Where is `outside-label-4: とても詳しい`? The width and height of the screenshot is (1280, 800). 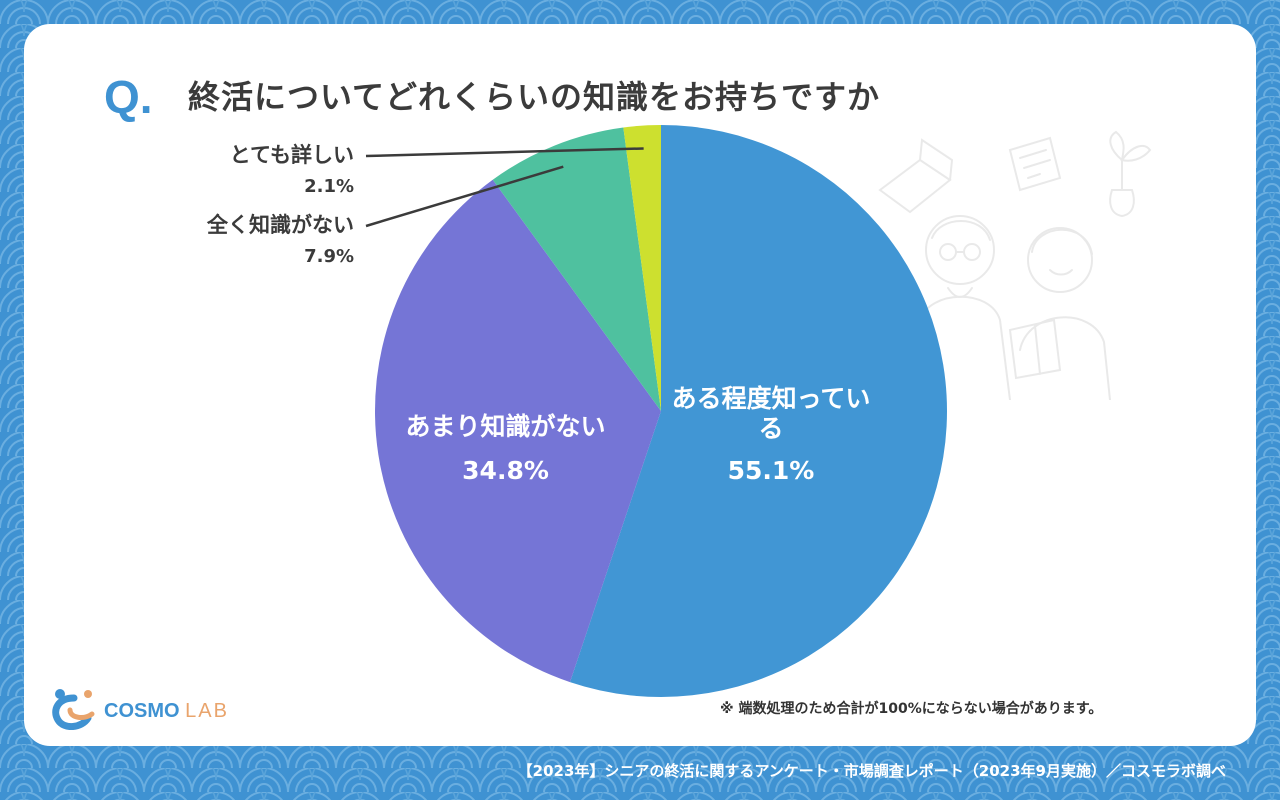
outside-label-4: とても詳しい is located at coordinates (292, 155).